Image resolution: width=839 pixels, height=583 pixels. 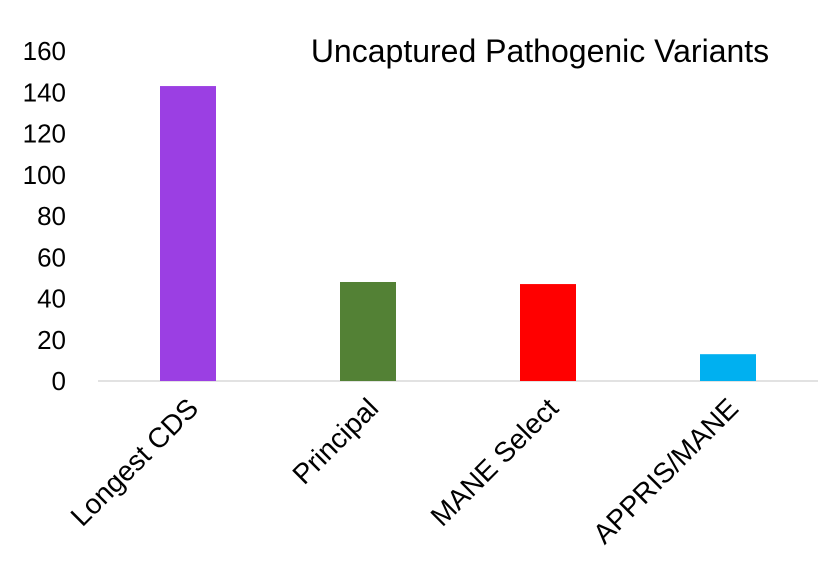 I want to click on bar-longest-cds, so click(x=188, y=233).